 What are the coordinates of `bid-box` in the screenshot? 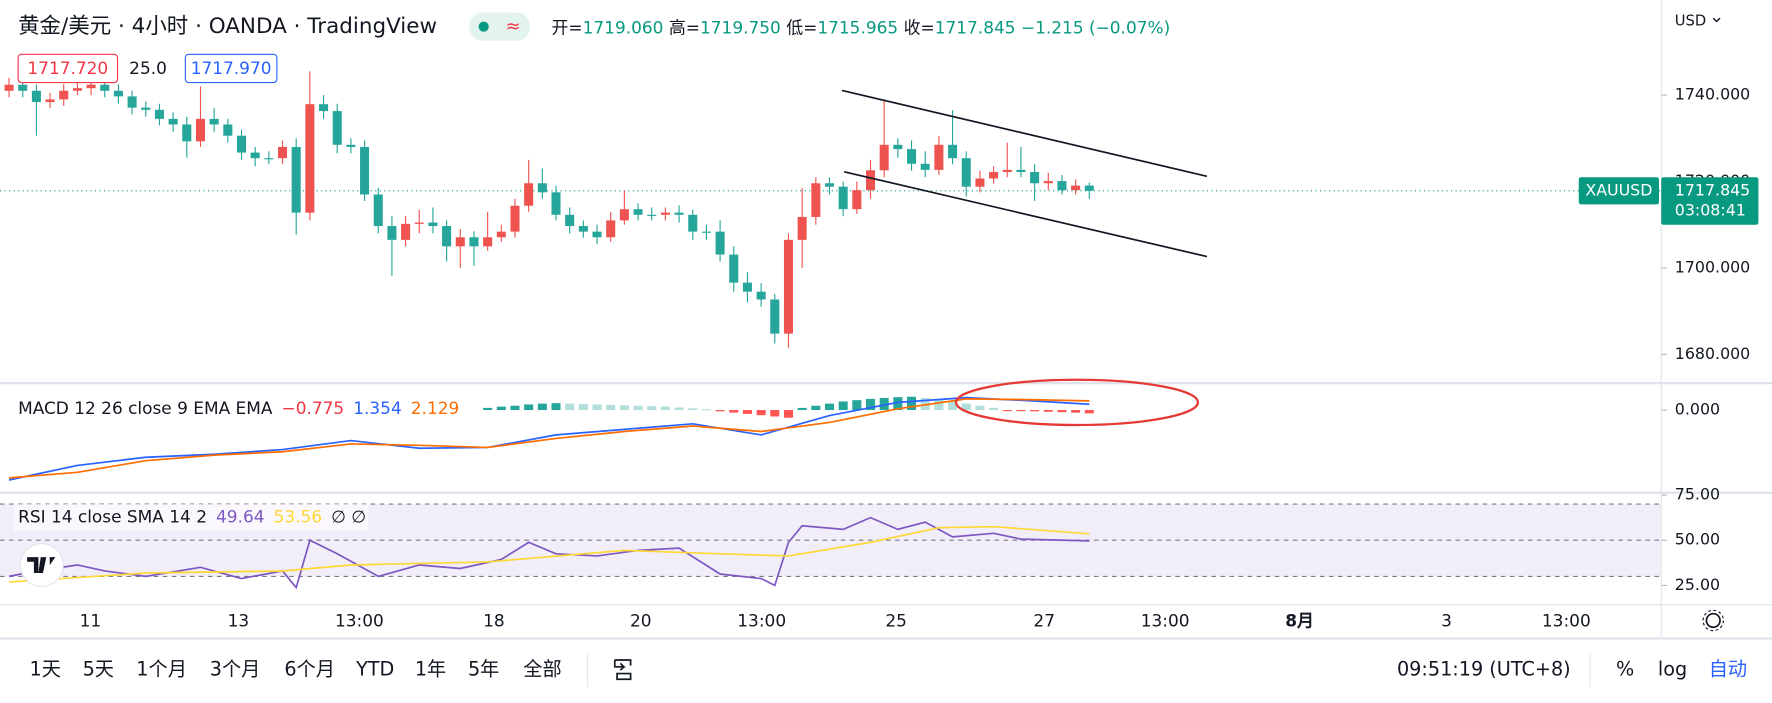 It's located at (68, 68).